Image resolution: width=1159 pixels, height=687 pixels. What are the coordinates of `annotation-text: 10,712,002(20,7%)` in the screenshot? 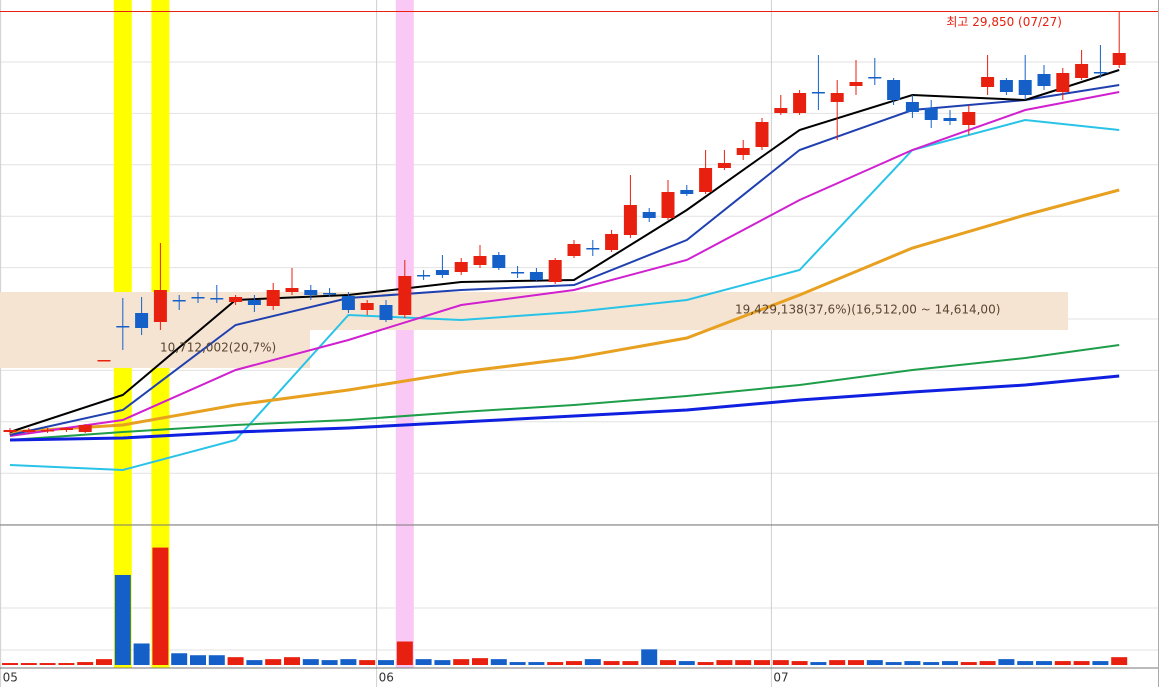 It's located at (218, 348).